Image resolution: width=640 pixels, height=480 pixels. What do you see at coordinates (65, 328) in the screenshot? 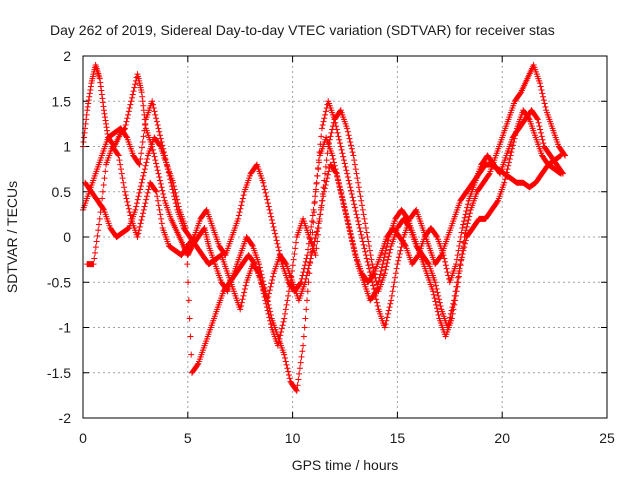
I see `y-tick-label: -1` at bounding box center [65, 328].